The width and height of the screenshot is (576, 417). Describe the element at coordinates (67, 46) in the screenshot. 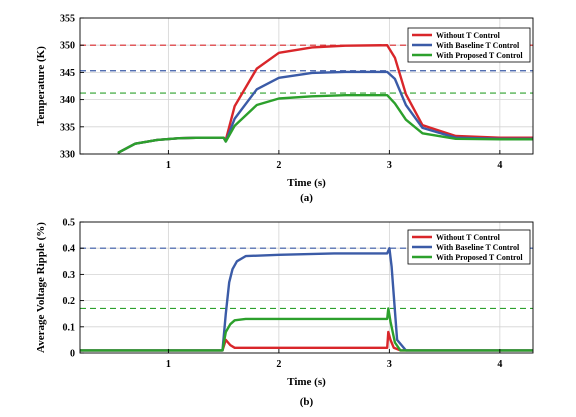

I see `y-tick-label: 350` at that location.